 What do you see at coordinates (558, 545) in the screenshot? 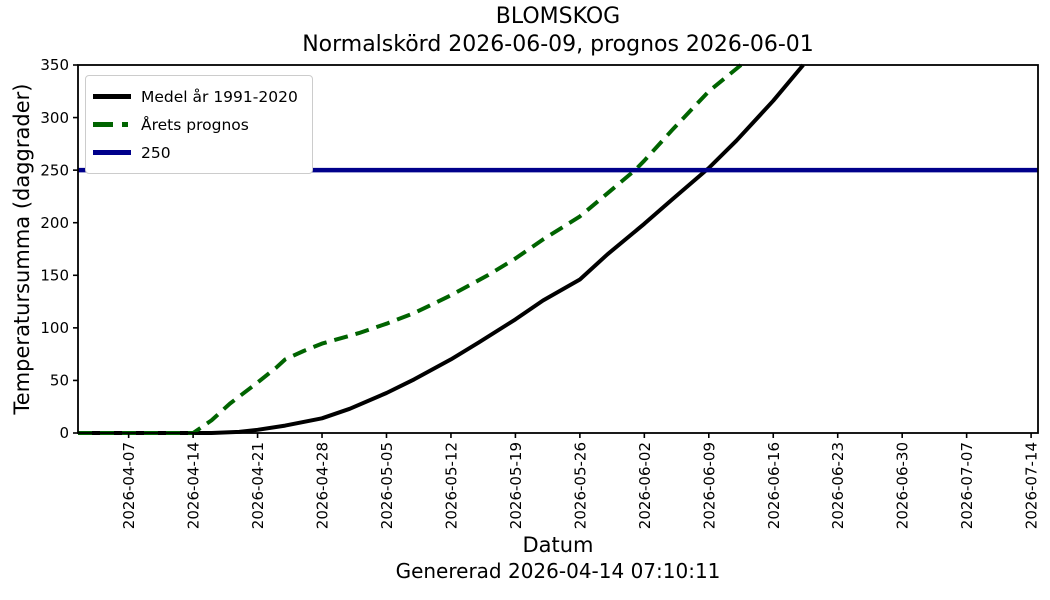
I see `x-axis-label: Datum` at bounding box center [558, 545].